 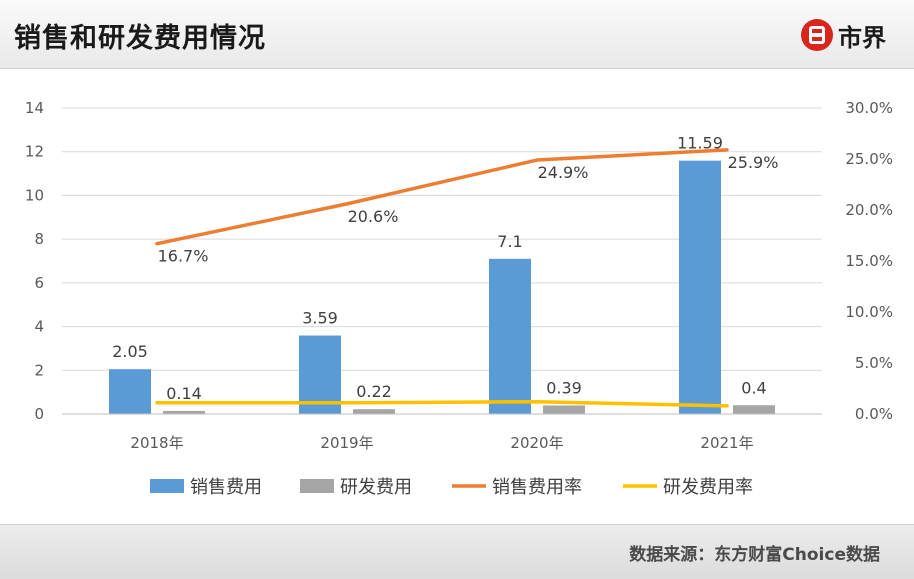 What do you see at coordinates (869, 108) in the screenshot?
I see `y-right-tick-label: 30.0%` at bounding box center [869, 108].